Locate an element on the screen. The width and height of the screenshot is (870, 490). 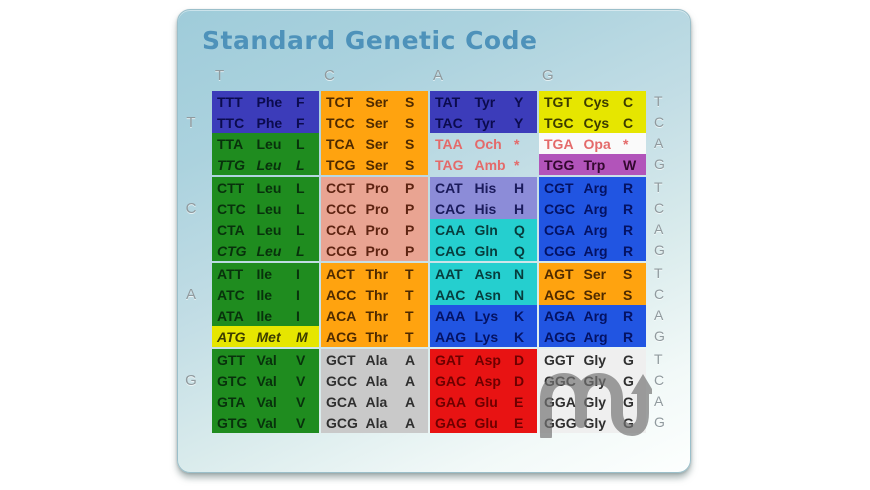
codon-cell-CCA: CCA Pro P is located at coordinates (374, 229).